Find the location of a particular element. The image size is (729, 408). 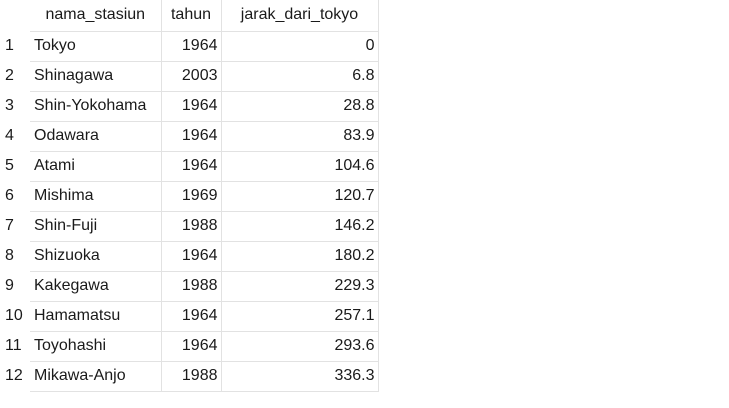

table-row: 5 Atami 1964 104.6 is located at coordinates (189, 166).